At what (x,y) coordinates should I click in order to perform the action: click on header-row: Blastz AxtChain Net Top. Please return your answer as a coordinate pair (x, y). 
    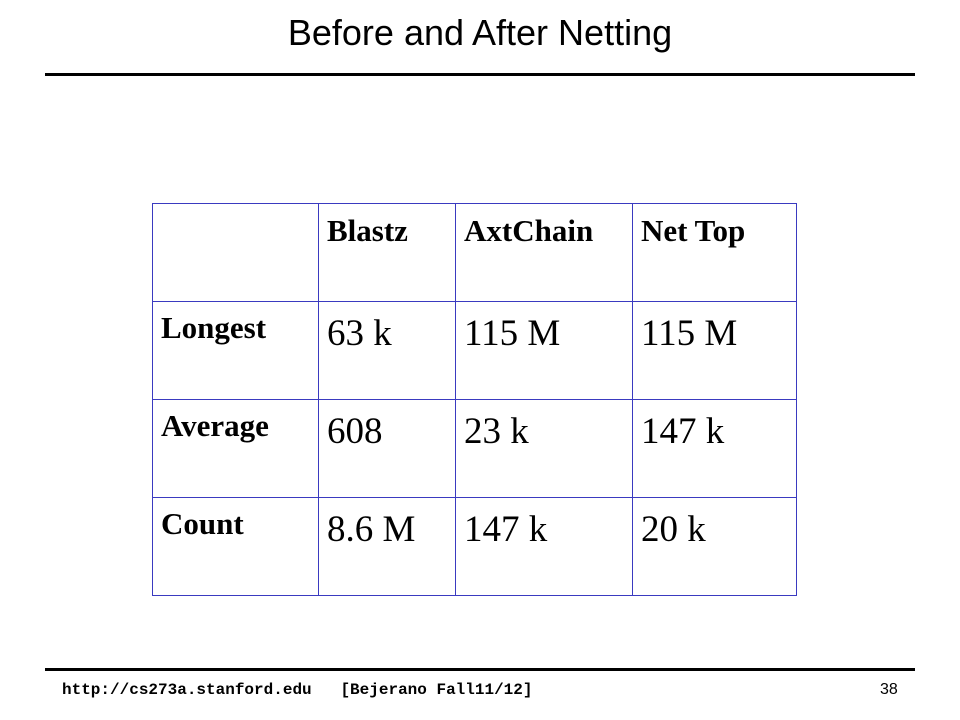
    Looking at the image, I should click on (474, 252).